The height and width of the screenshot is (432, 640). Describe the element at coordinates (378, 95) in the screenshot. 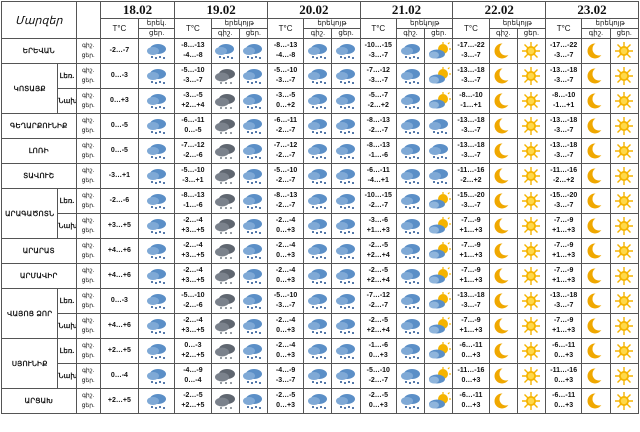

I see `night-temp: -5…-7` at that location.